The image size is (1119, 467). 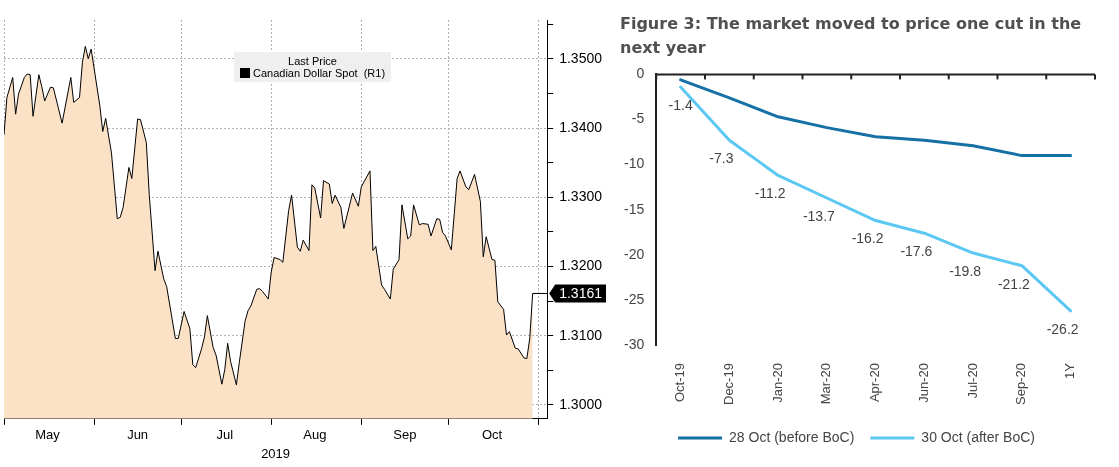 What do you see at coordinates (721, 158) in the screenshot?
I see `data-label: -7.3` at bounding box center [721, 158].